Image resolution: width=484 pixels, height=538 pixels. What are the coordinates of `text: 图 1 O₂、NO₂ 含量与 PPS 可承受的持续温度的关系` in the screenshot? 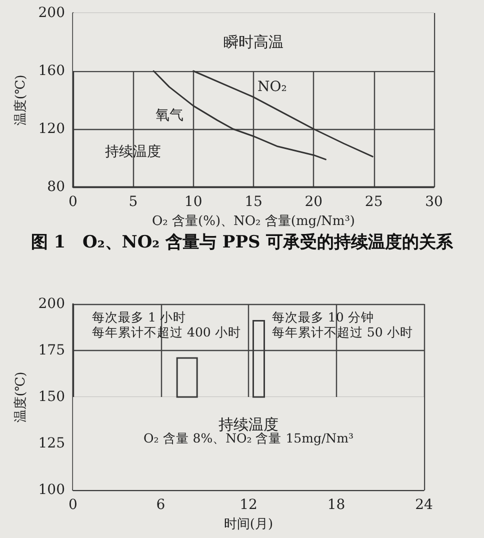 It's located at (242, 242).